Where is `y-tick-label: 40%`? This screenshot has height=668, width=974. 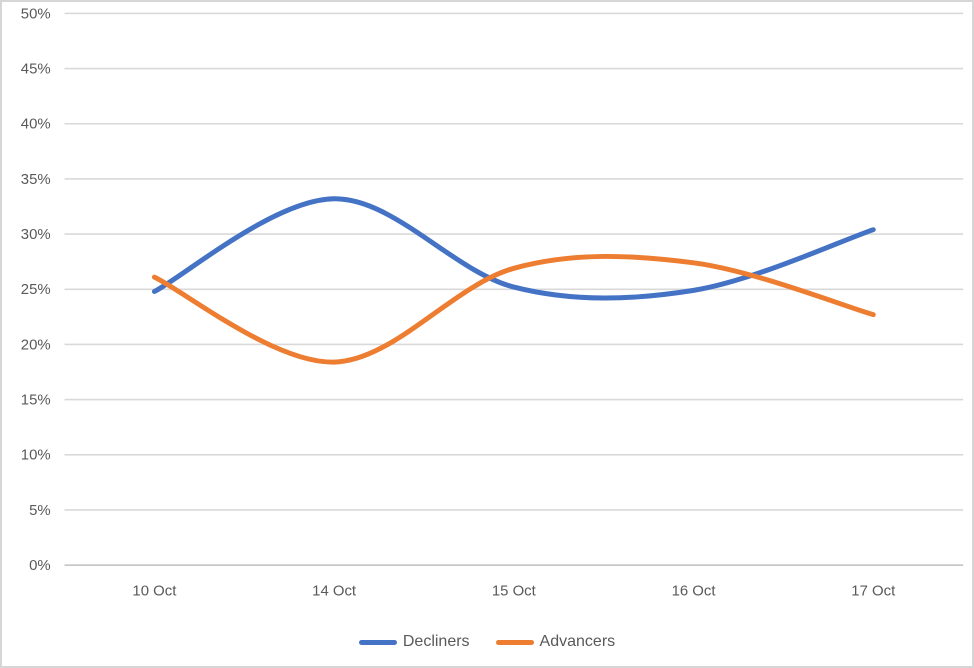 y-tick-label: 40% is located at coordinates (36, 125).